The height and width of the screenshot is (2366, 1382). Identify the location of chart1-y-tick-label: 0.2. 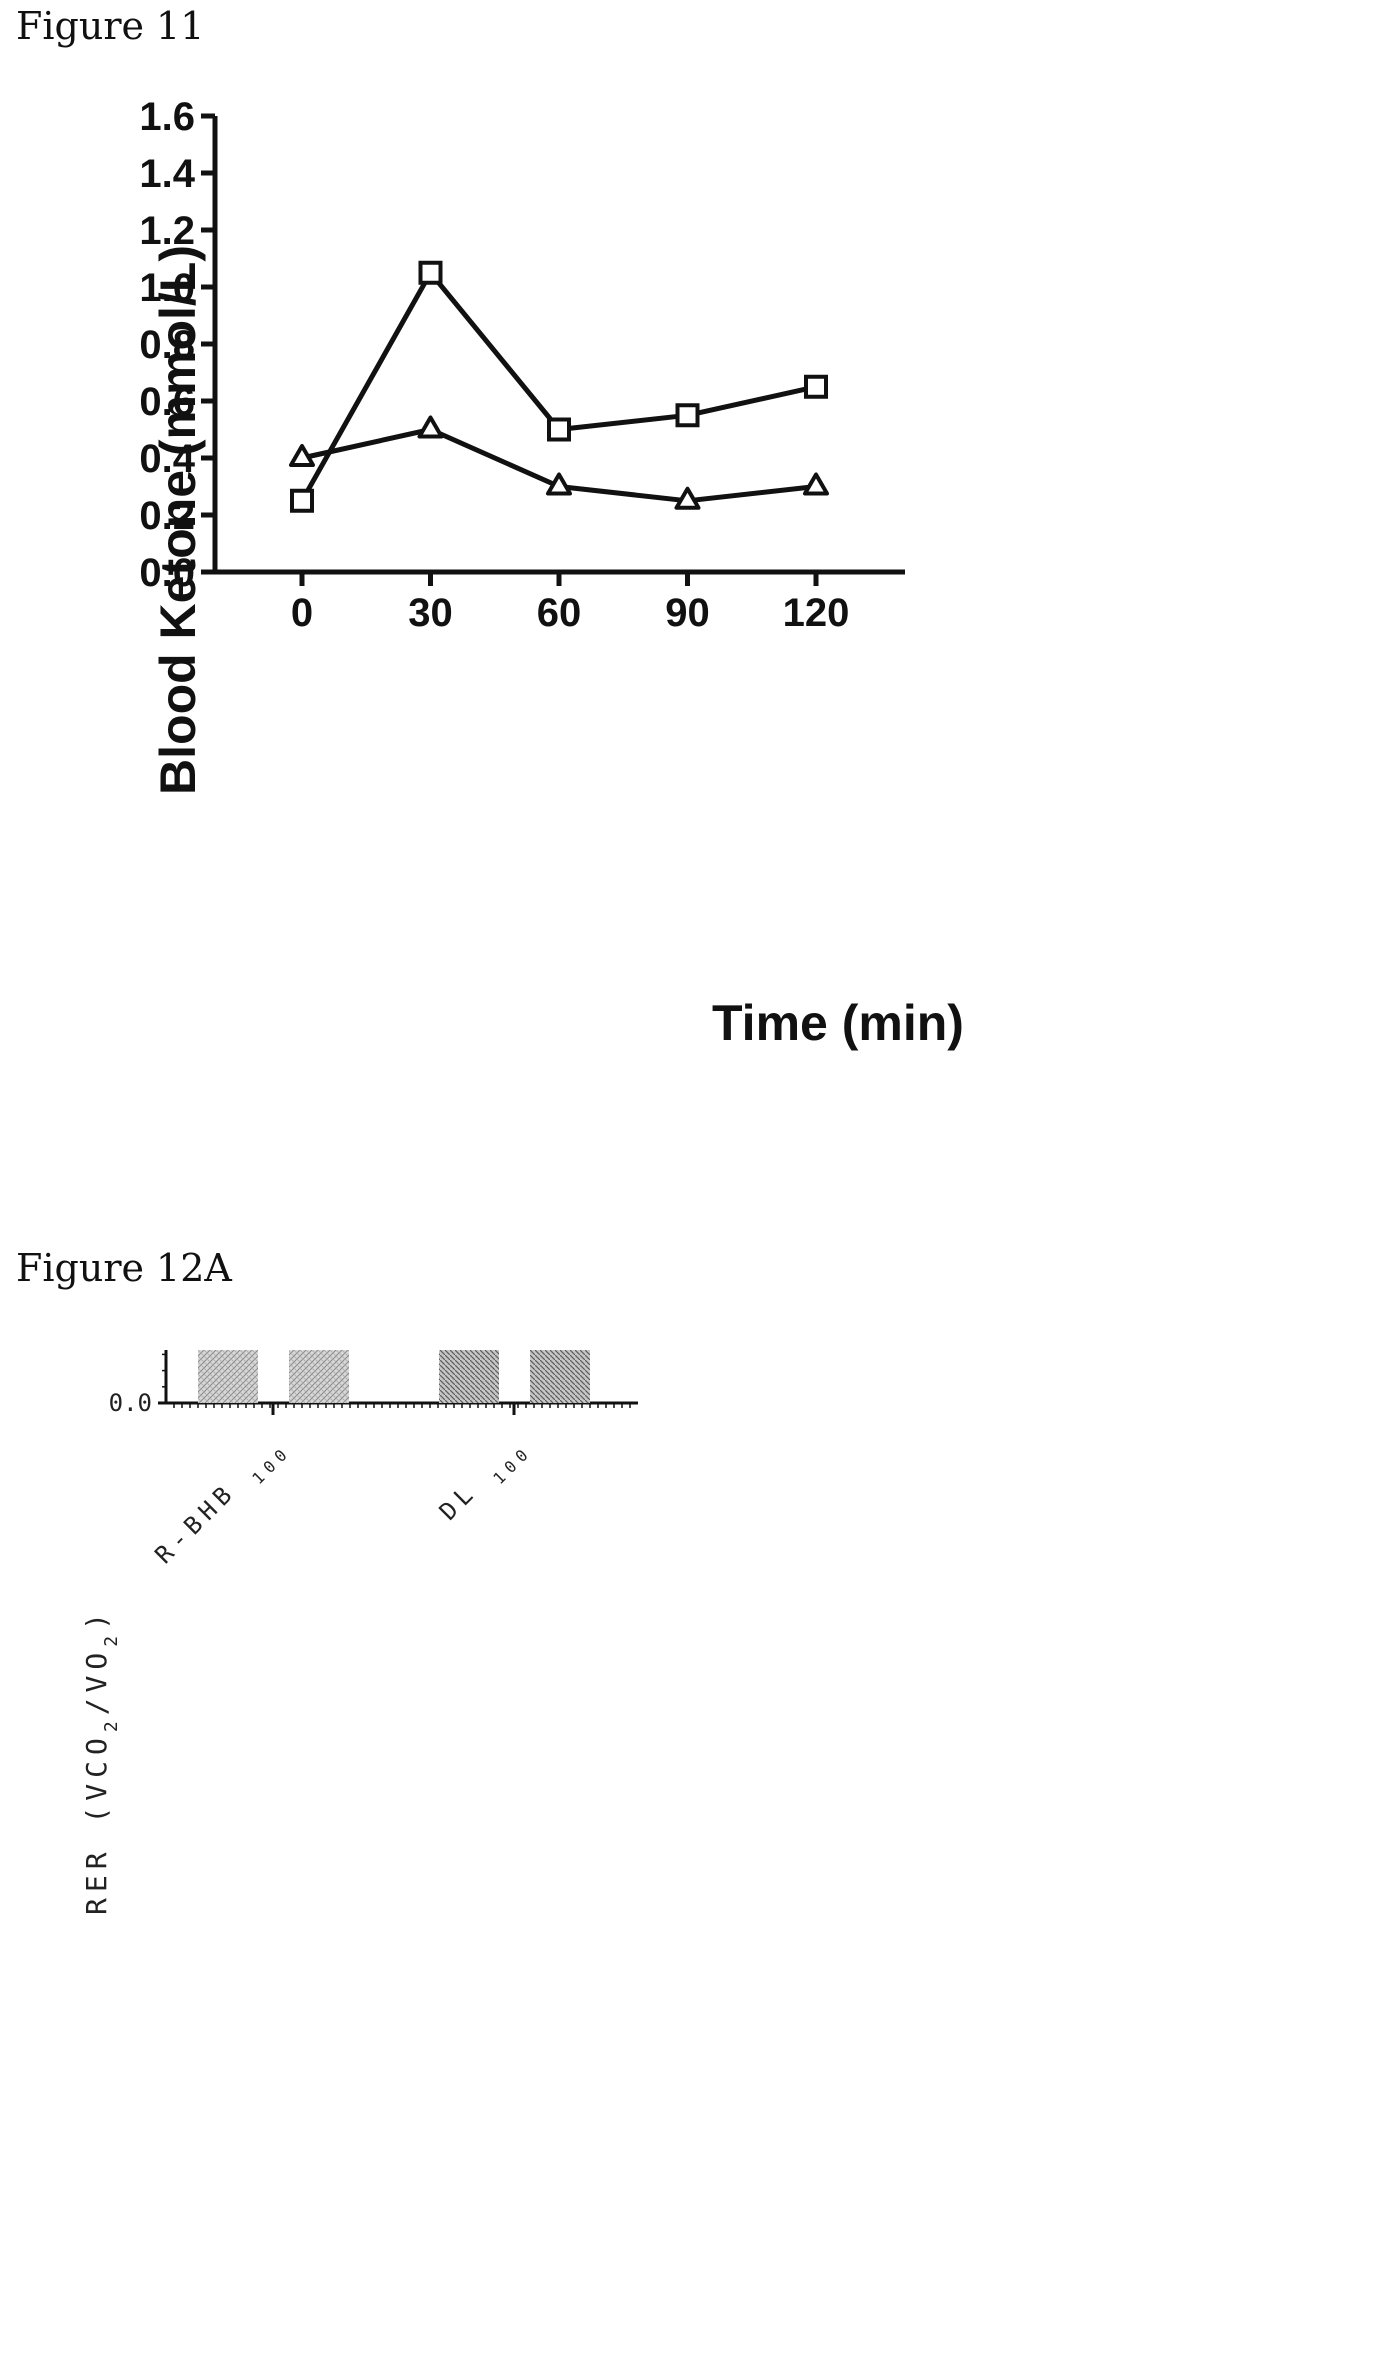
(167, 516).